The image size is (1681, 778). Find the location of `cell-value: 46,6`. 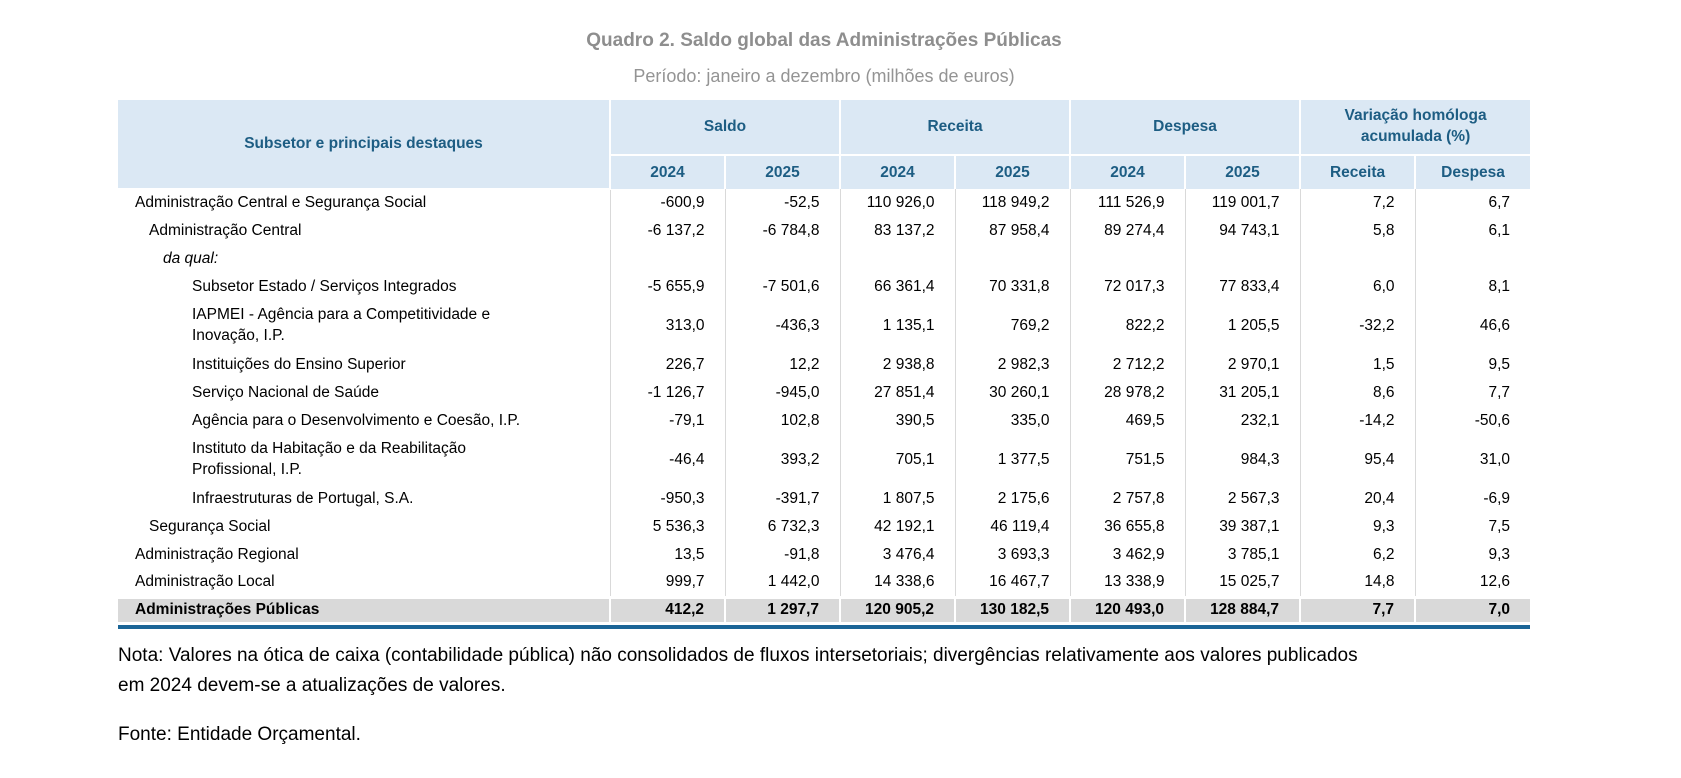

cell-value: 46,6 is located at coordinates (1473, 326).